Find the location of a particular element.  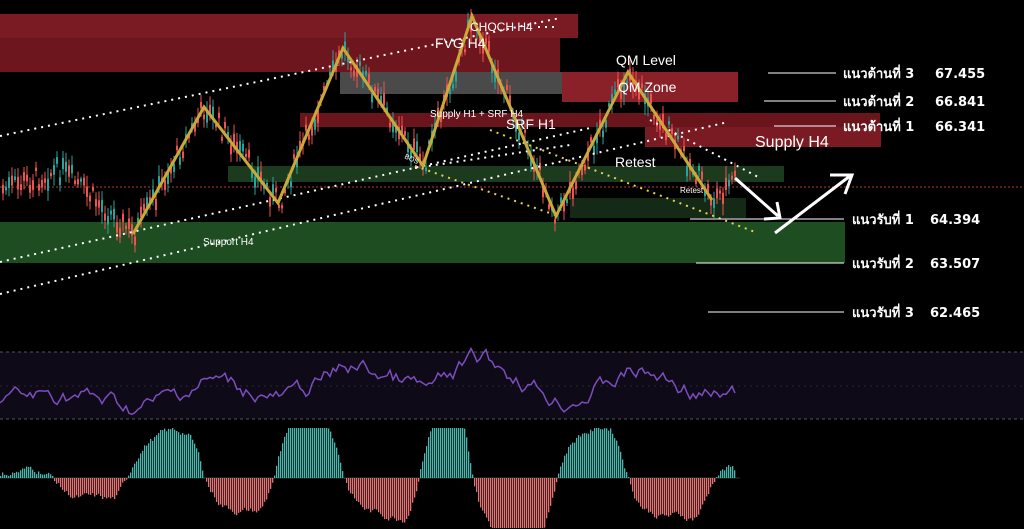

histogram-bars is located at coordinates (368, 478).